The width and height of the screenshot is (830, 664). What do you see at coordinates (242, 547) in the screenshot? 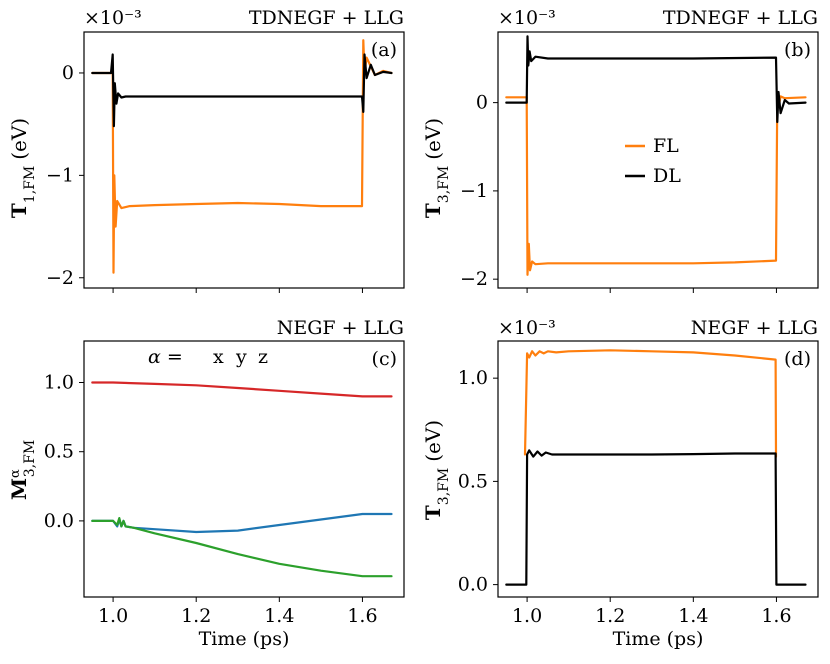
I see `panel-c-series-y` at bounding box center [242, 547].